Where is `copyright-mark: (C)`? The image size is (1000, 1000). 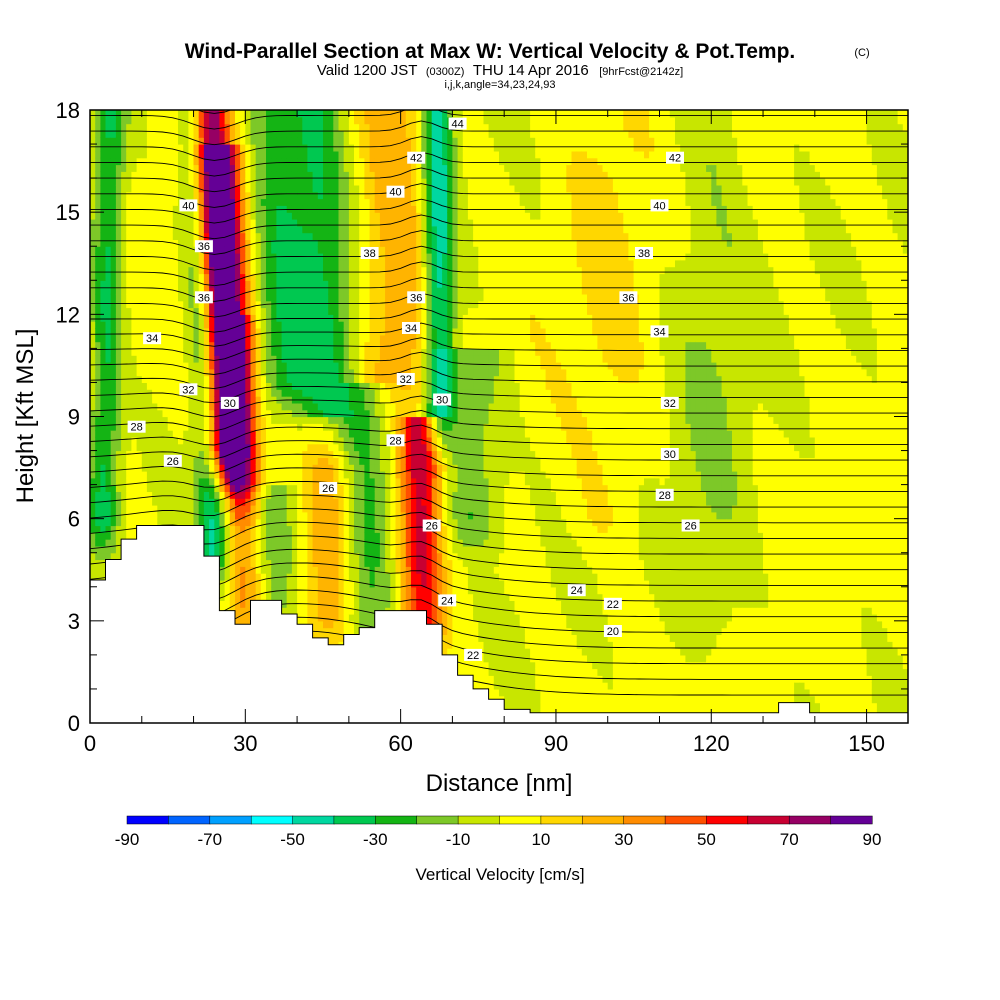
copyright-mark: (C) is located at coordinates (861, 53).